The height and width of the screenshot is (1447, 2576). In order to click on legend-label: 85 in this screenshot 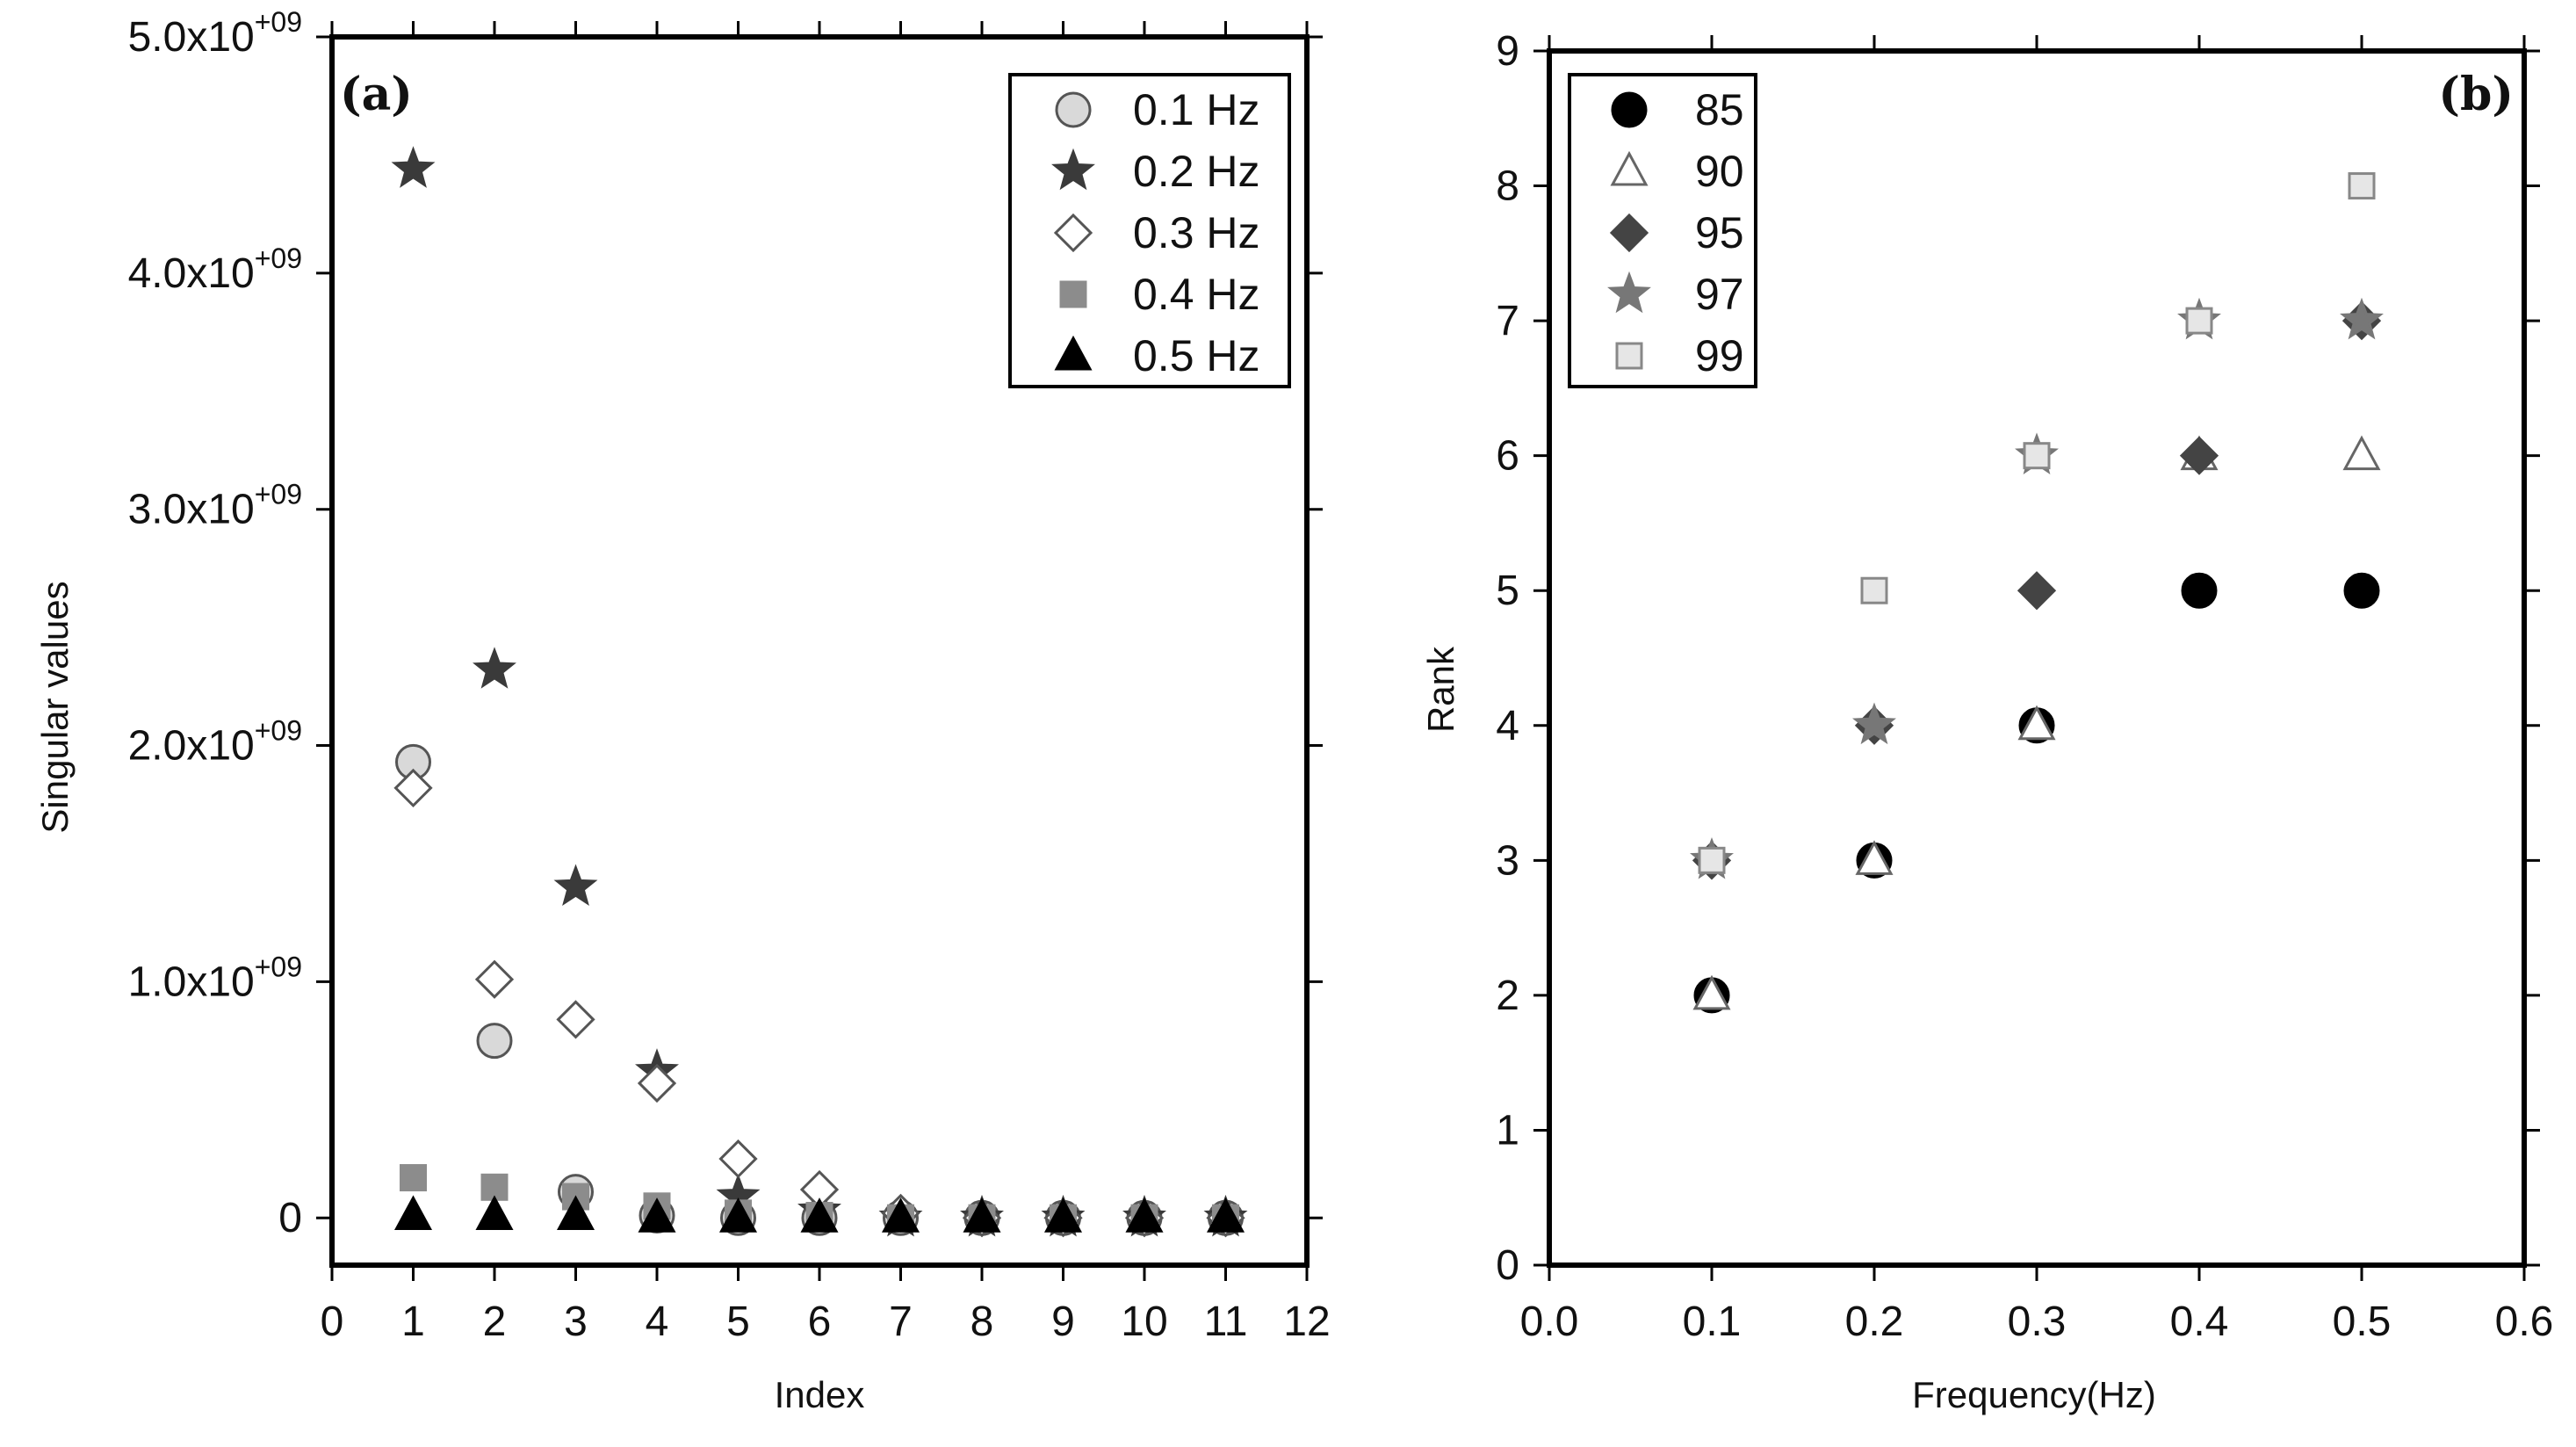, I will do `click(1719, 109)`.